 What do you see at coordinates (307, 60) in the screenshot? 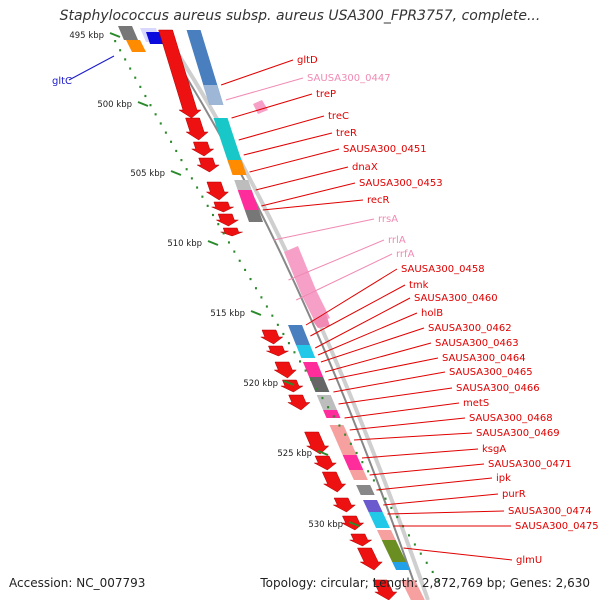
I see `gene-label-gltd: gltD` at bounding box center [307, 60].